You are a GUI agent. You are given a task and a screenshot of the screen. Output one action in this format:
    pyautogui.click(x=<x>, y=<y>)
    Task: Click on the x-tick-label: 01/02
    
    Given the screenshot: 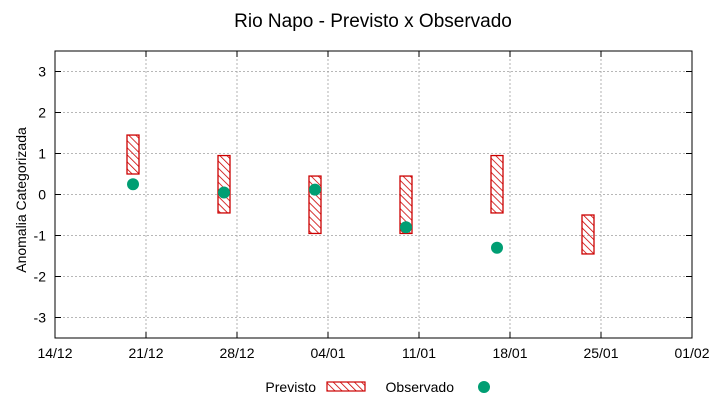 What is the action you would take?
    pyautogui.click(x=691, y=353)
    